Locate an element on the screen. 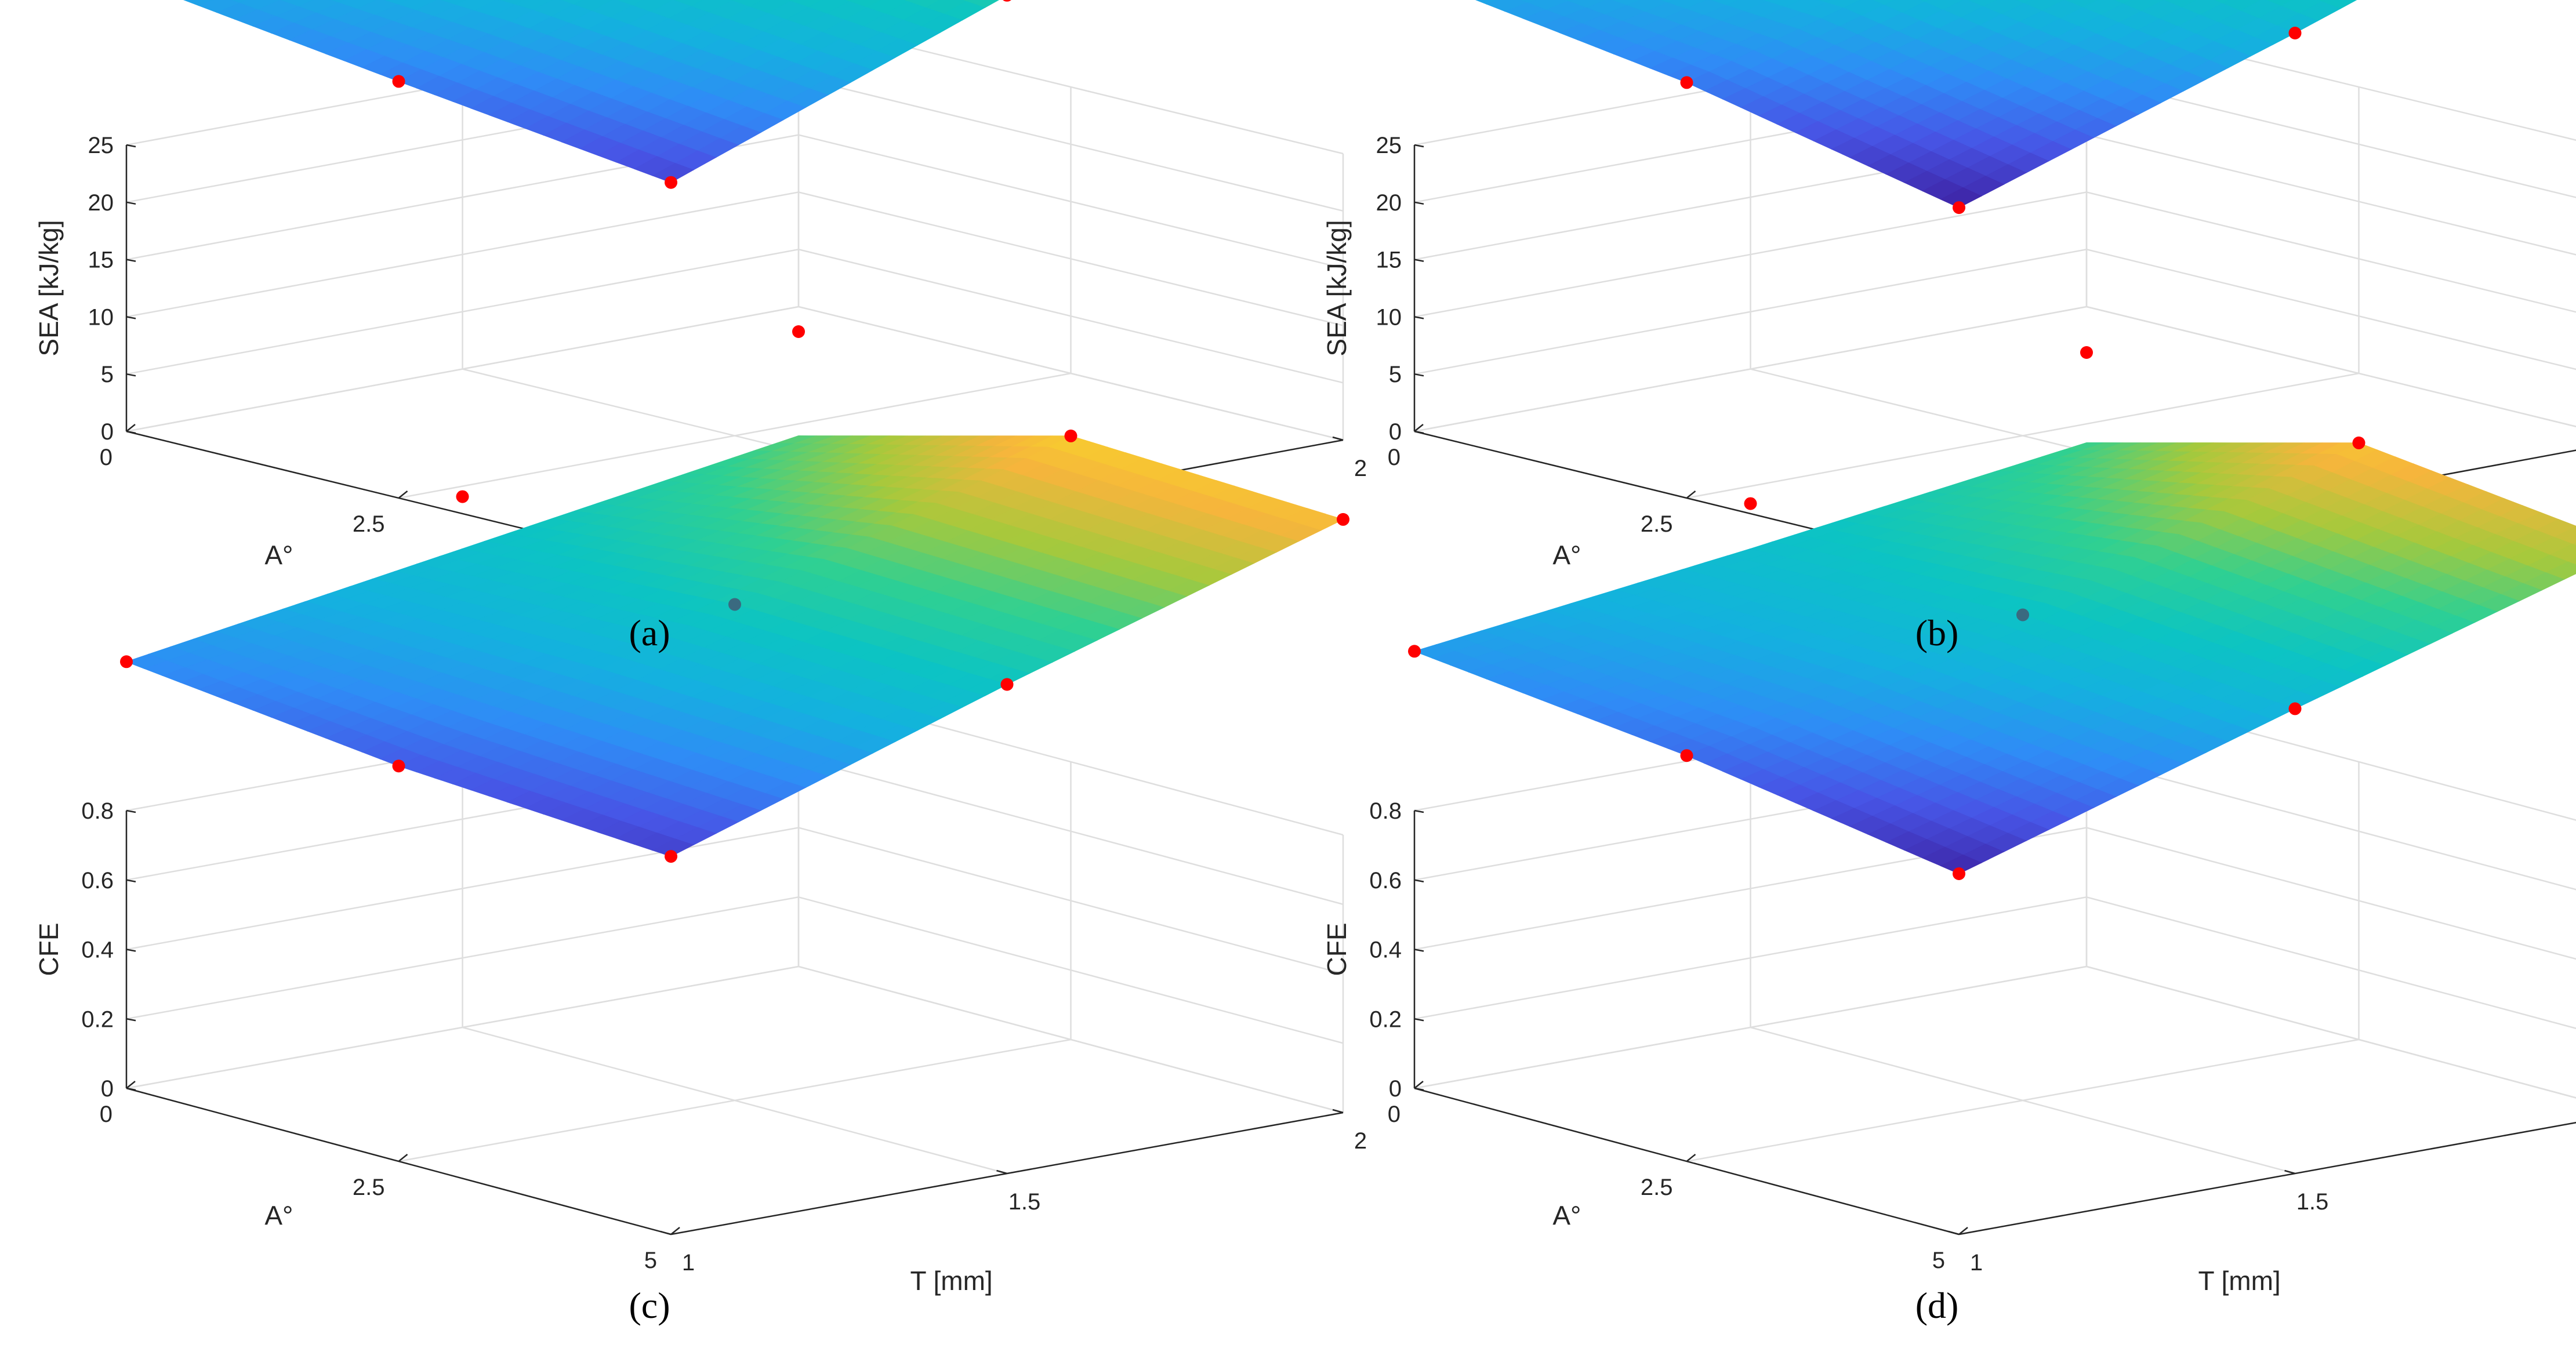  z-tick-label: 0.2 is located at coordinates (1385, 1020).